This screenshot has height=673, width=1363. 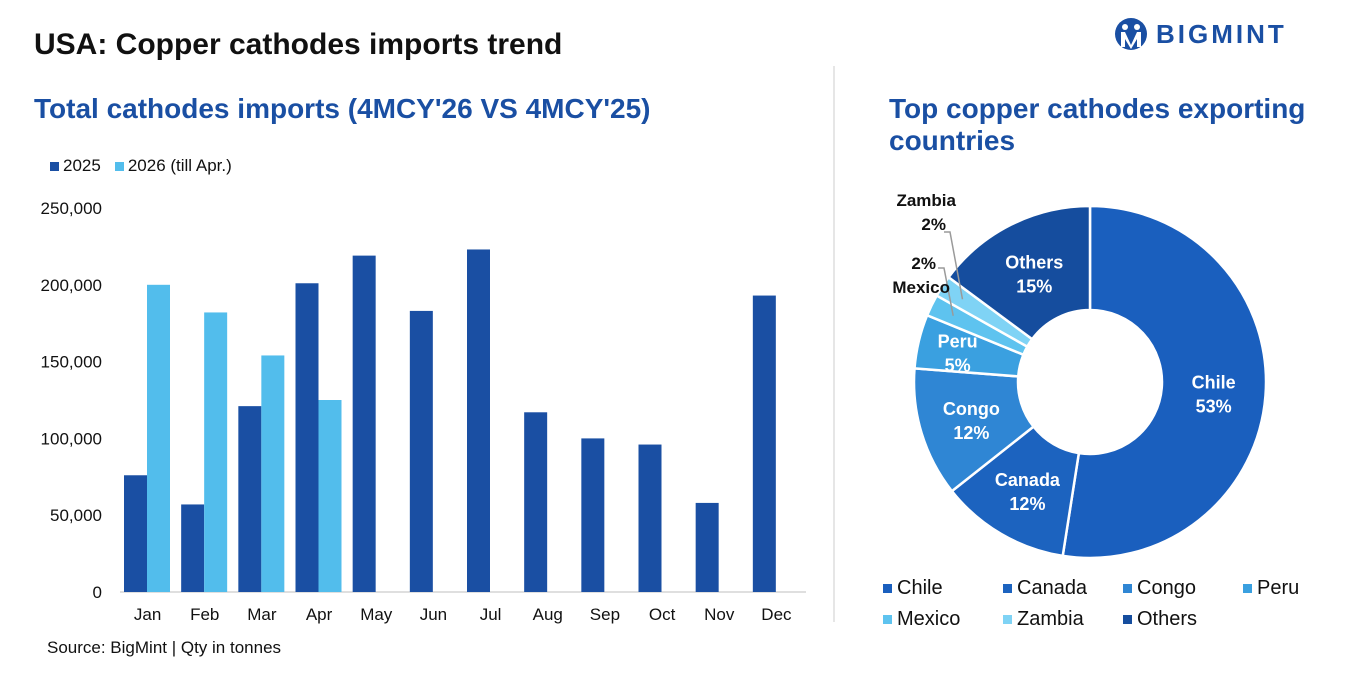 What do you see at coordinates (179, 165) in the screenshot?
I see `legend-label-2026: 2026 (till Apr.)` at bounding box center [179, 165].